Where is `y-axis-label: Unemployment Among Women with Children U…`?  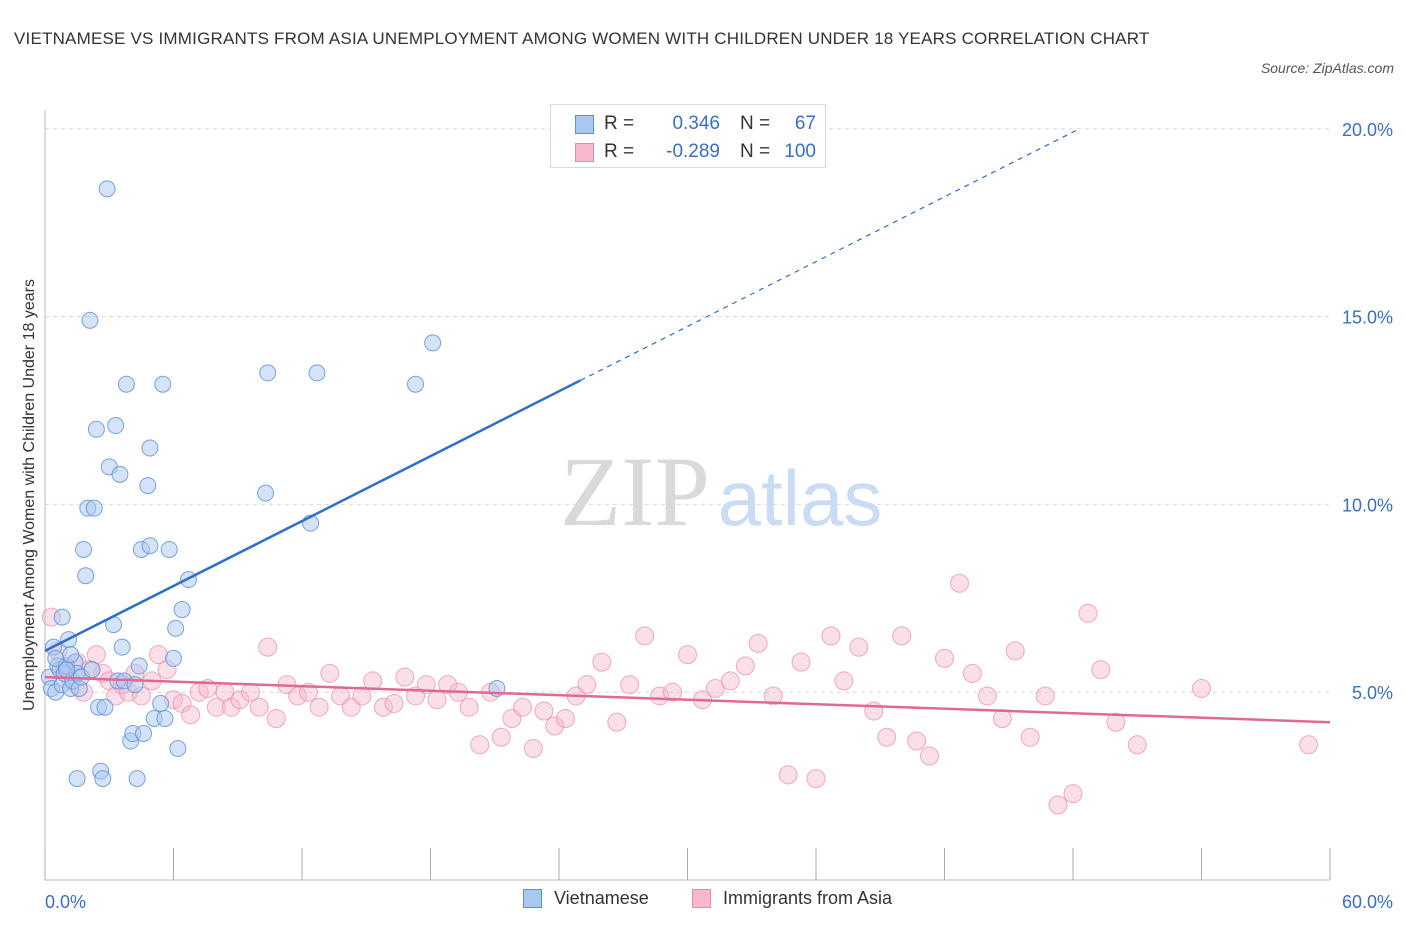 y-axis-label: Unemployment Among Women with Children U… is located at coordinates (29, 495).